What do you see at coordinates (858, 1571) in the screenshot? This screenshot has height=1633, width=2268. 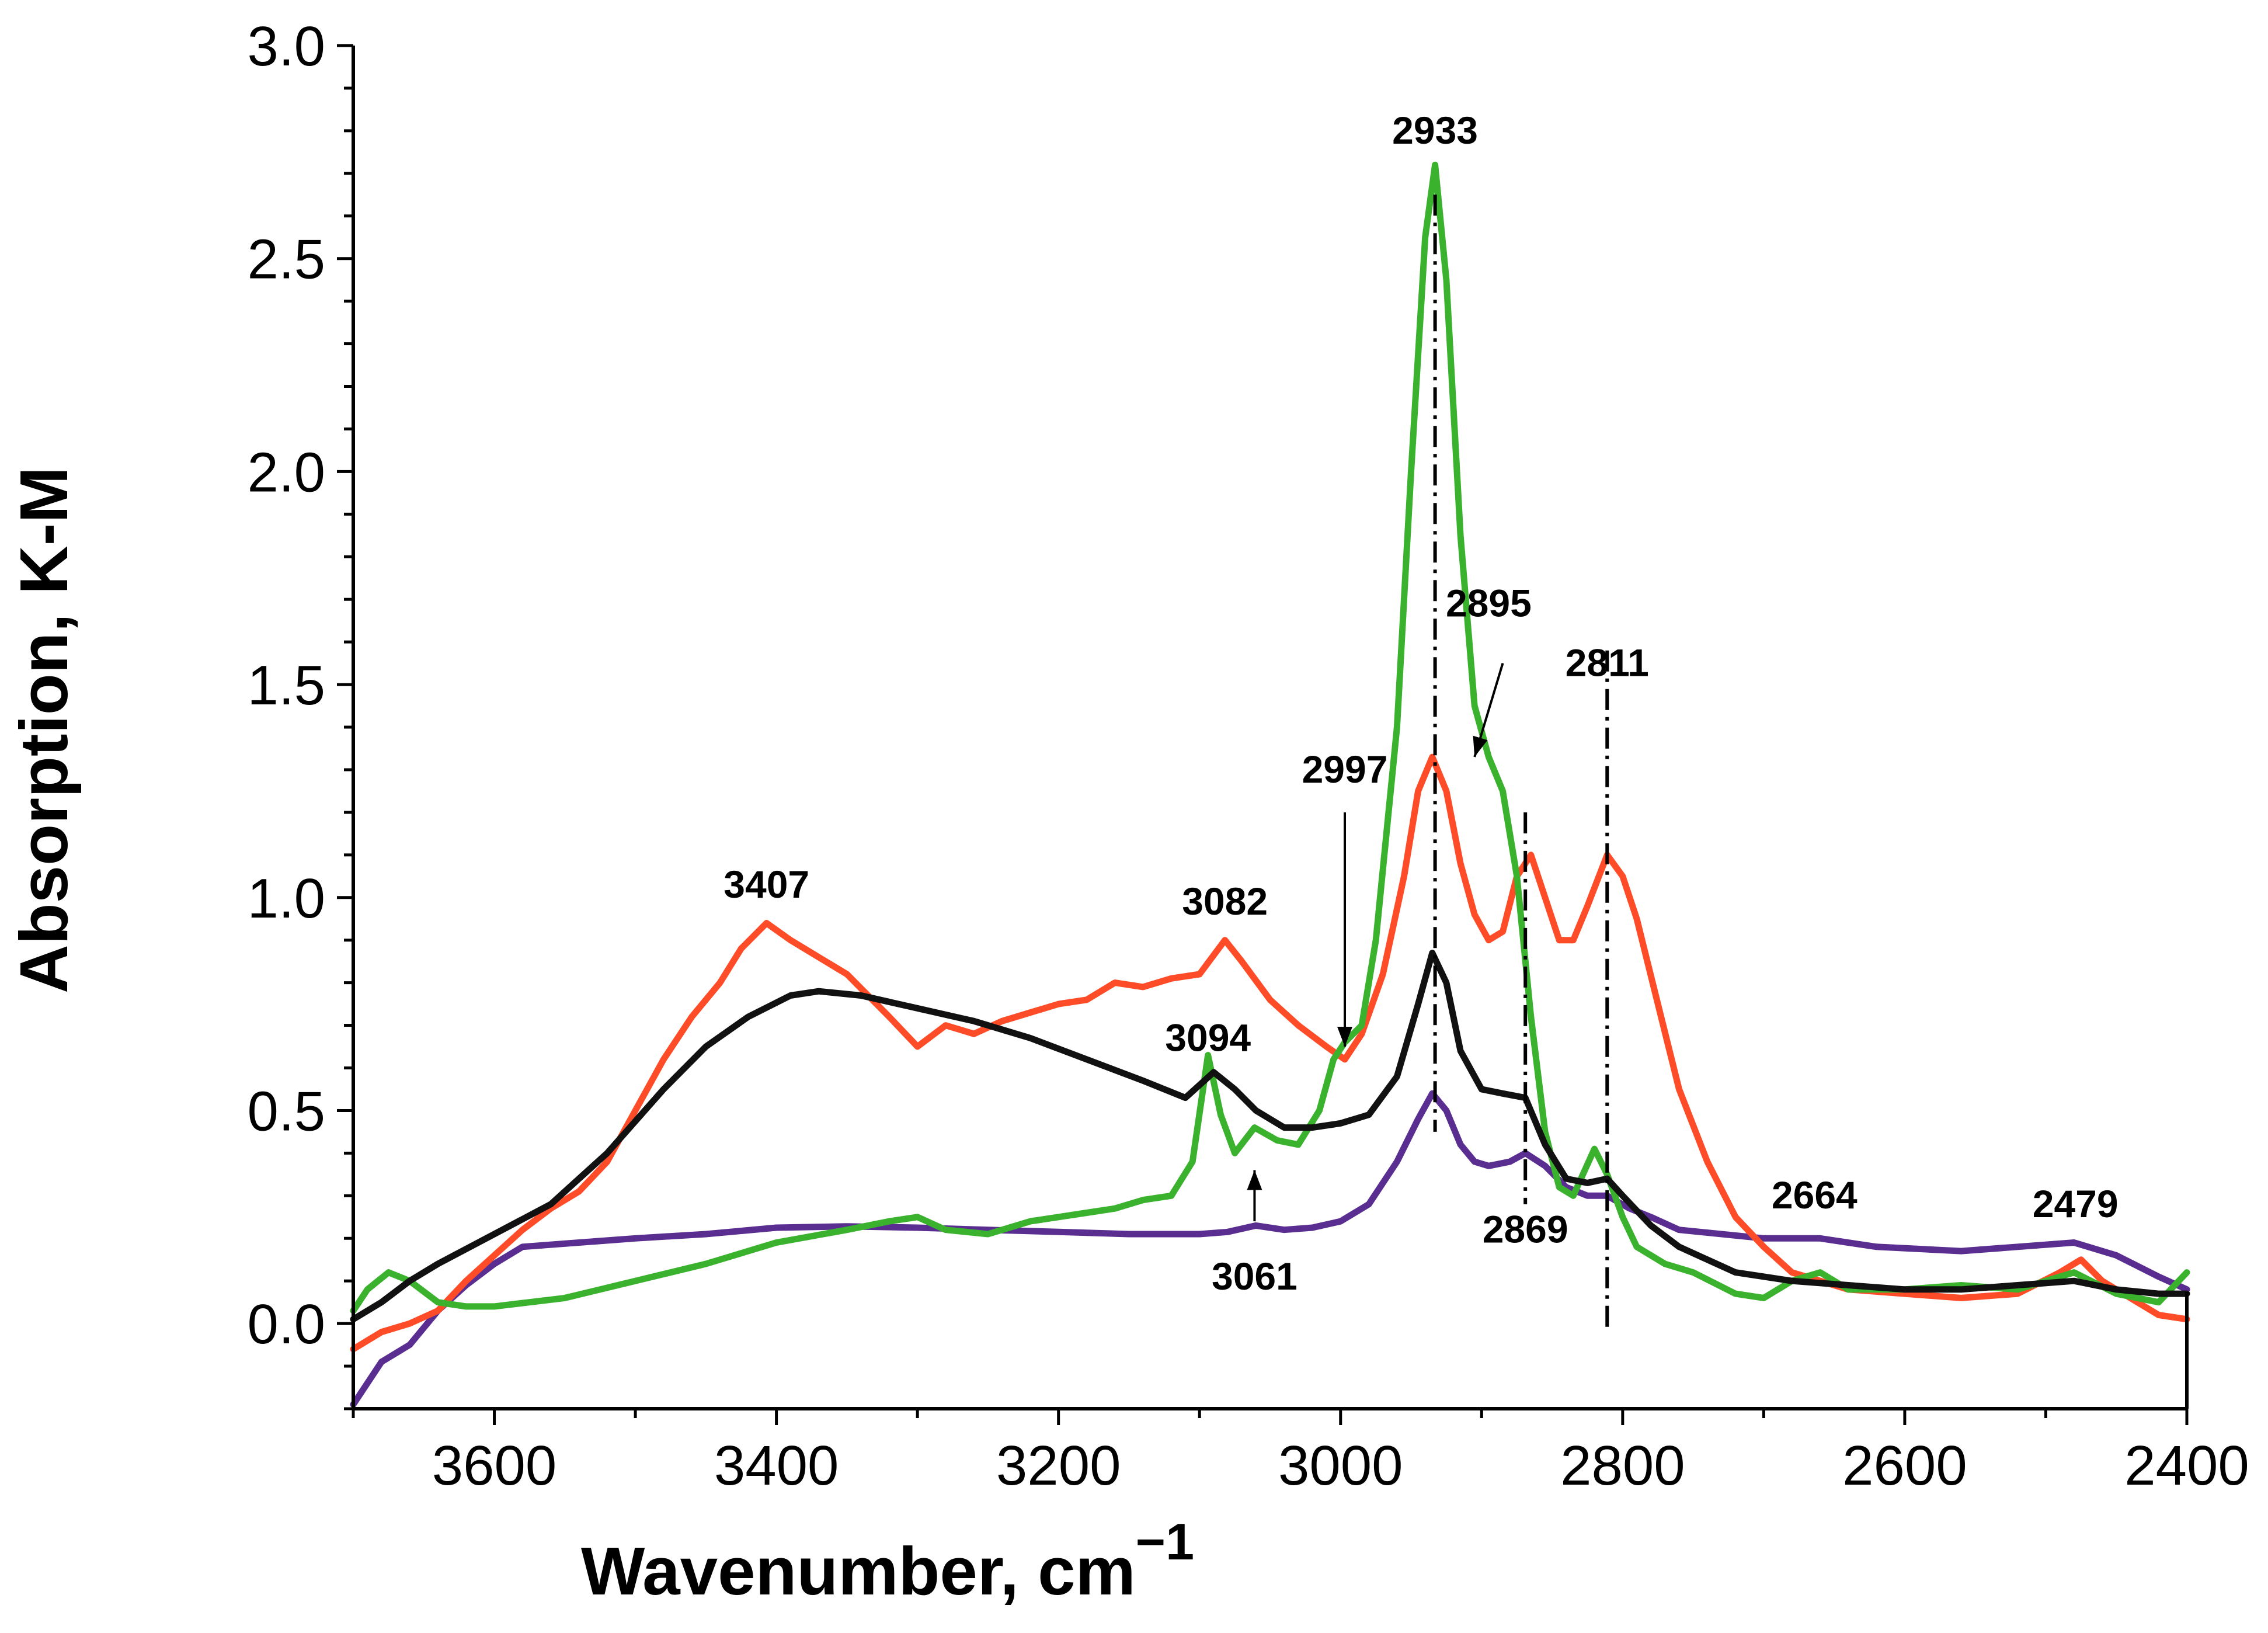 I see `x-axis-title-text: Wavenumber, cm` at bounding box center [858, 1571].